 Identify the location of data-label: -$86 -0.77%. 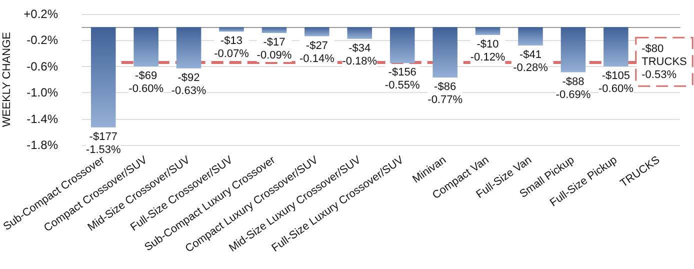
(445, 93).